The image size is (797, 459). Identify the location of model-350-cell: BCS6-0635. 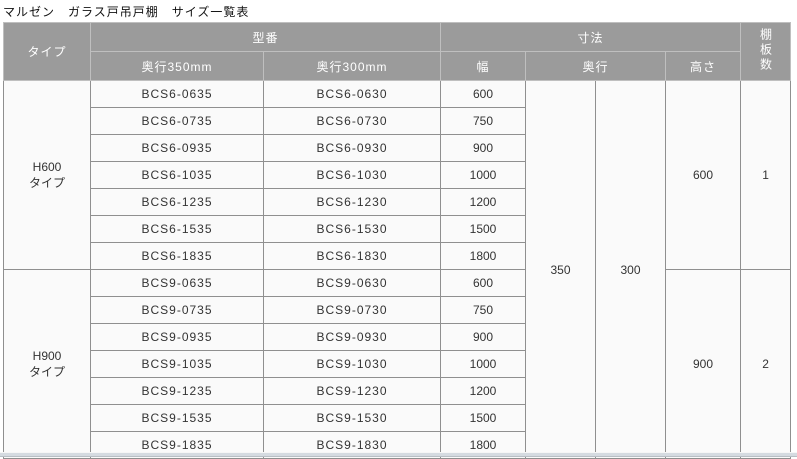
(177, 94).